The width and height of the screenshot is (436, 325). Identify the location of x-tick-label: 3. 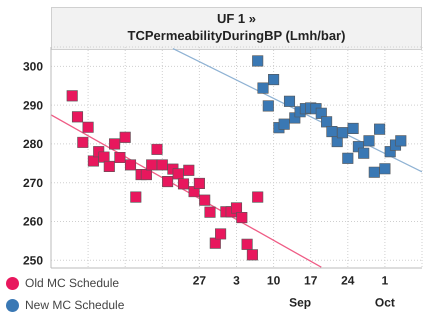
(236, 281).